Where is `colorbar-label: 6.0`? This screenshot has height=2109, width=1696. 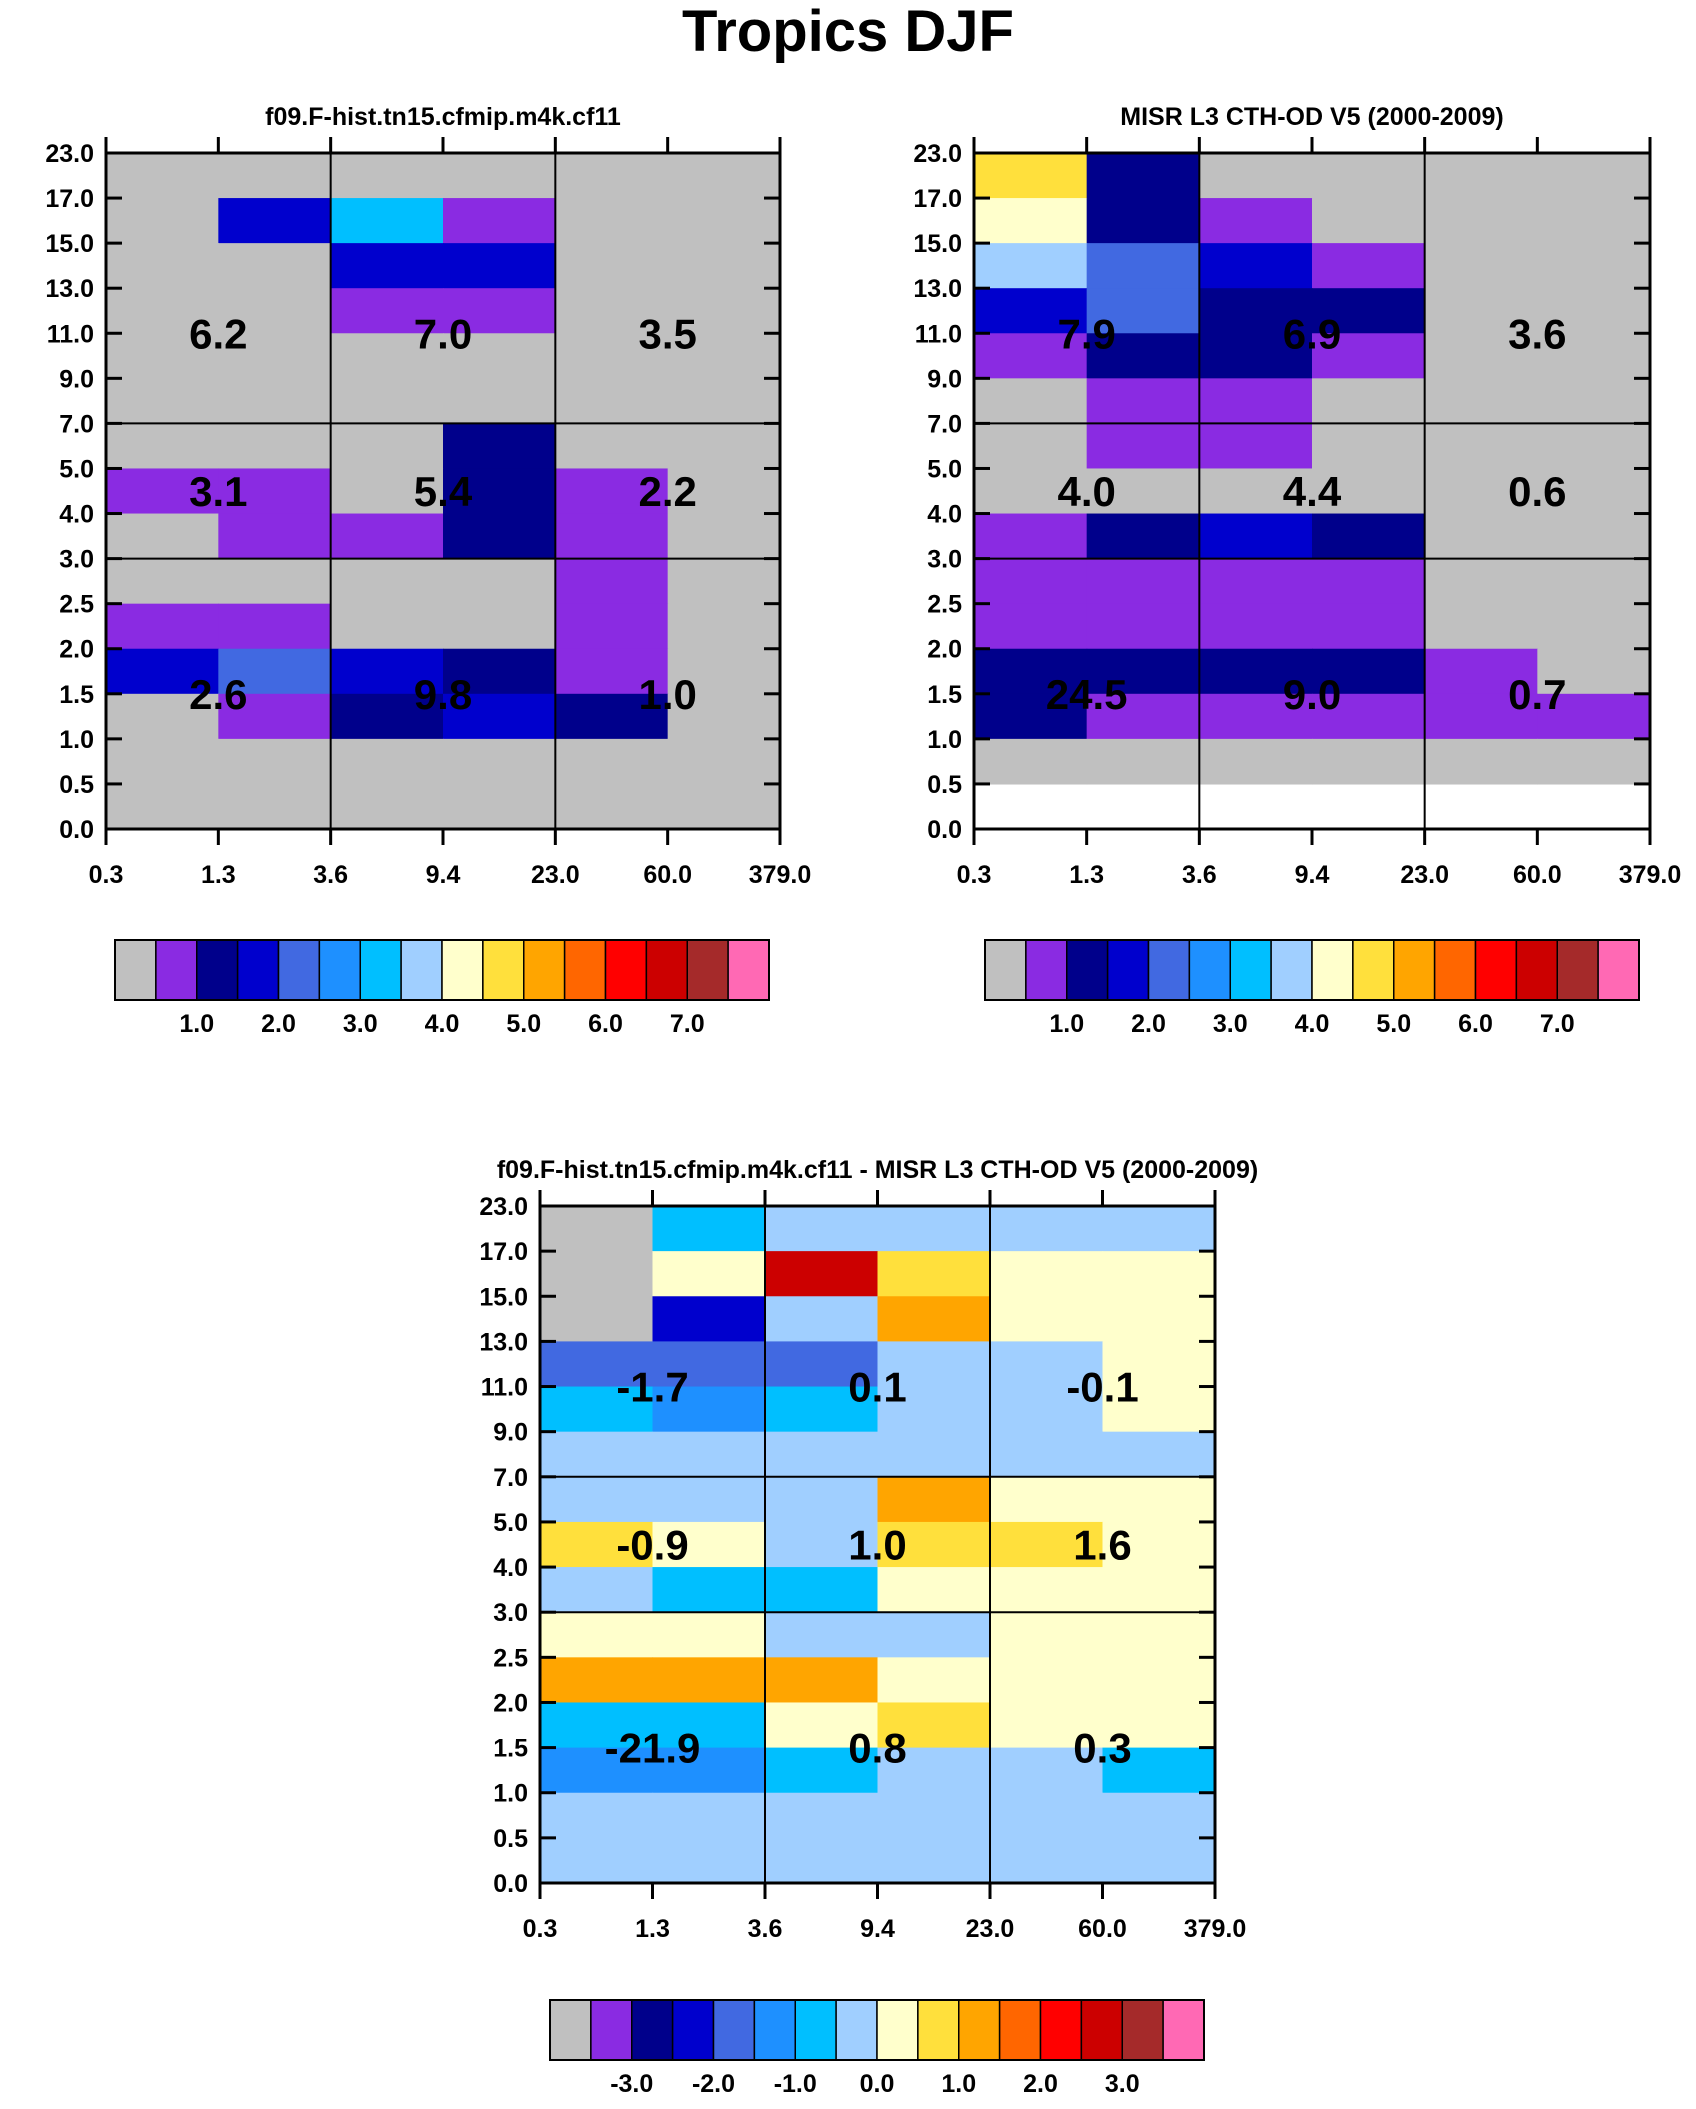
colorbar-label: 6.0 is located at coordinates (605, 1024).